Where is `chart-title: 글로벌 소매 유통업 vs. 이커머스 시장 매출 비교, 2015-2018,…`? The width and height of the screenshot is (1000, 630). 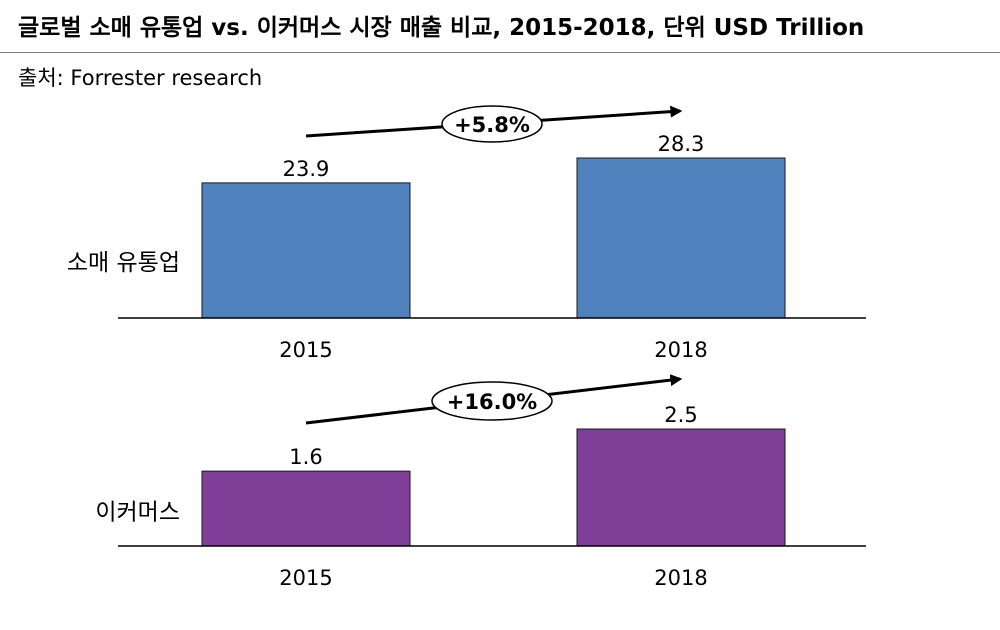
chart-title: 글로벌 소매 유통업 vs. 이커머스 시장 매출 비교, 2015-2018,… is located at coordinates (441, 28).